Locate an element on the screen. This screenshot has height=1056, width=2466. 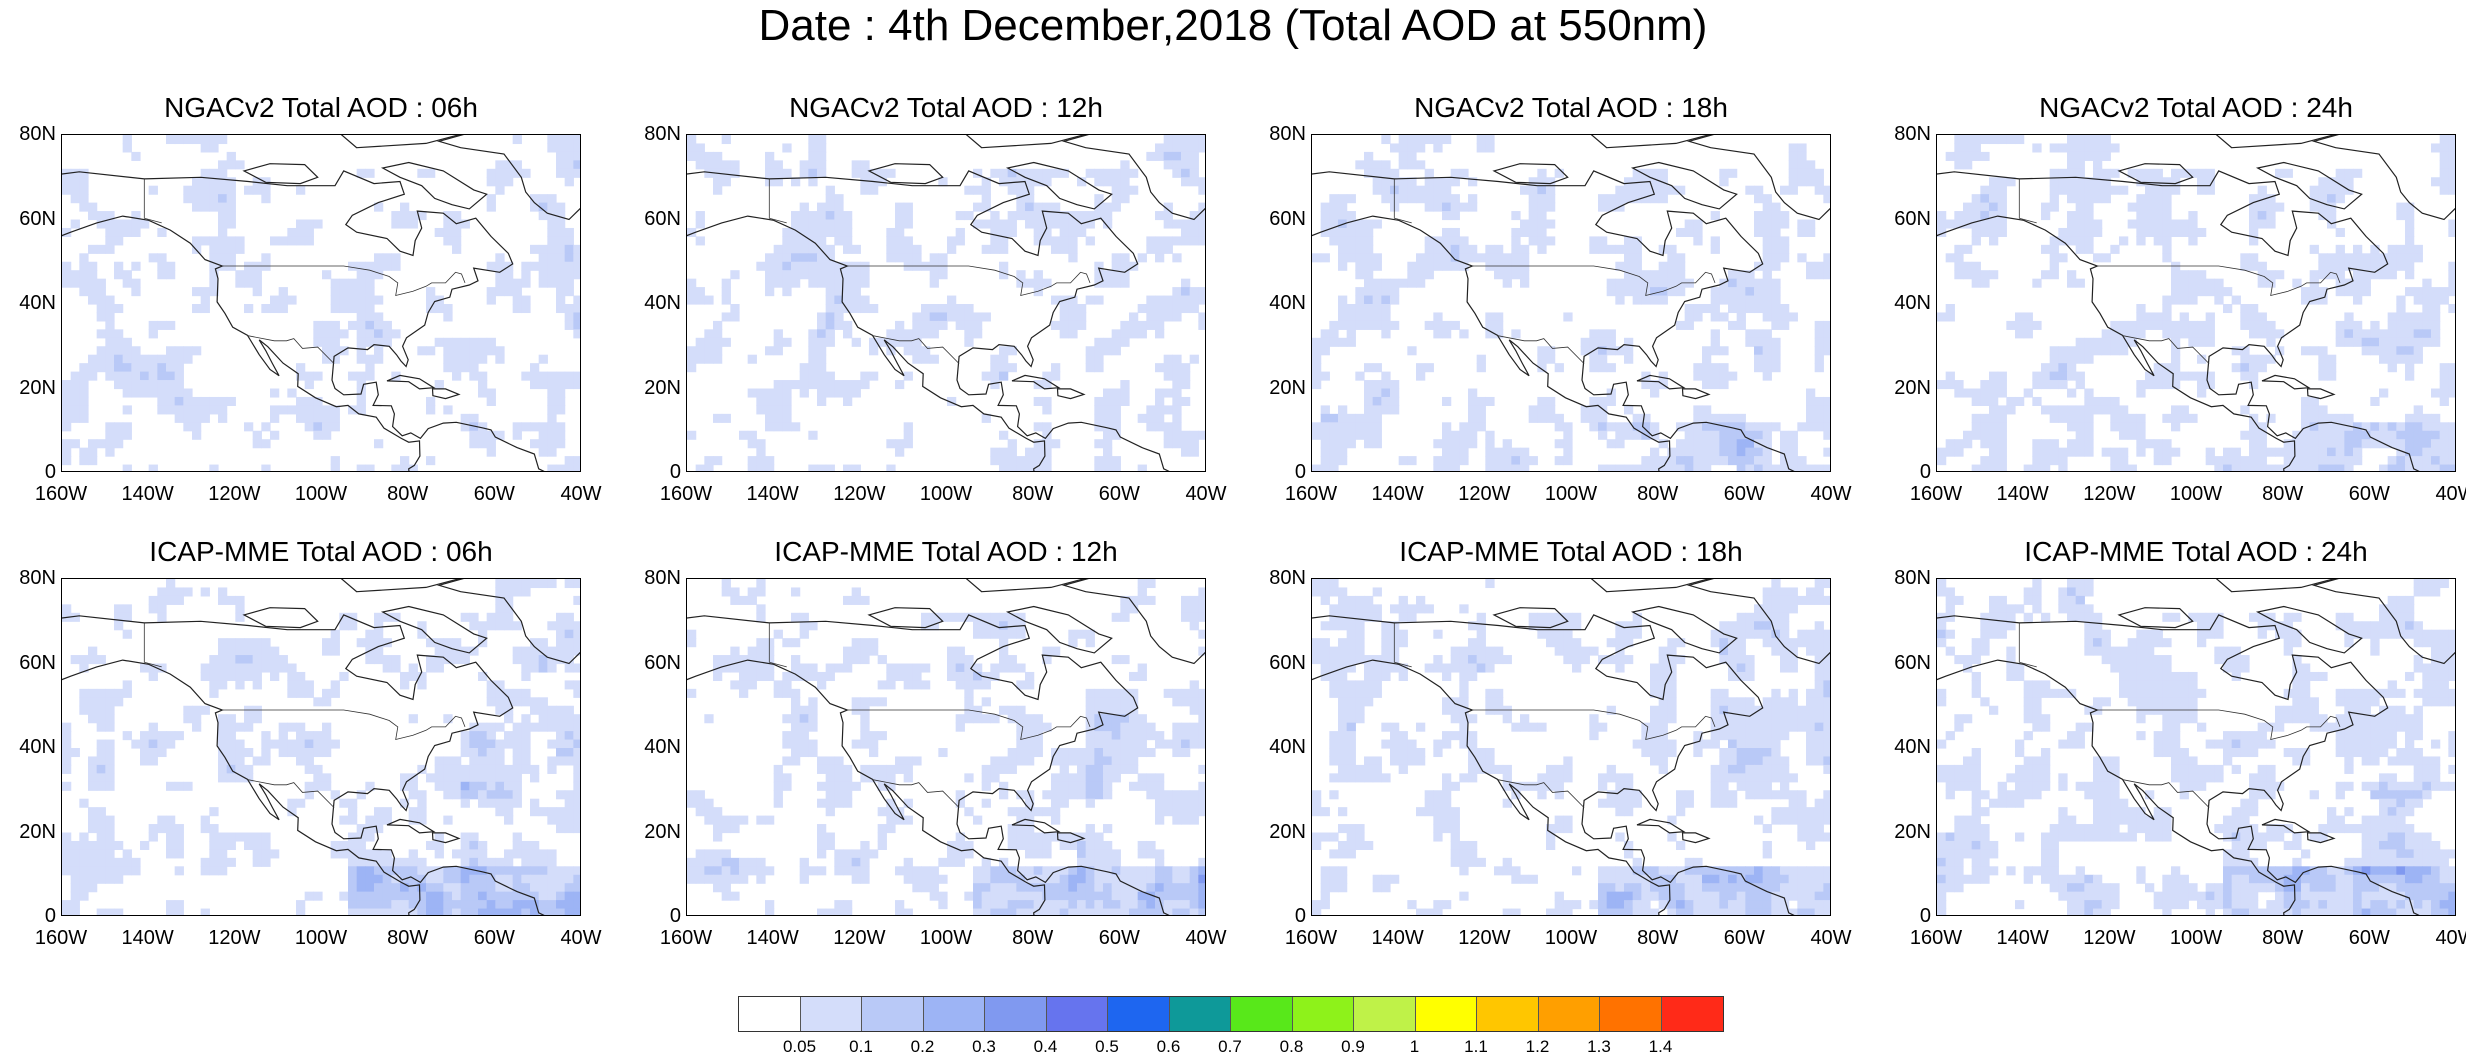
colorbar-label: 0.05 is located at coordinates (799, 1046).